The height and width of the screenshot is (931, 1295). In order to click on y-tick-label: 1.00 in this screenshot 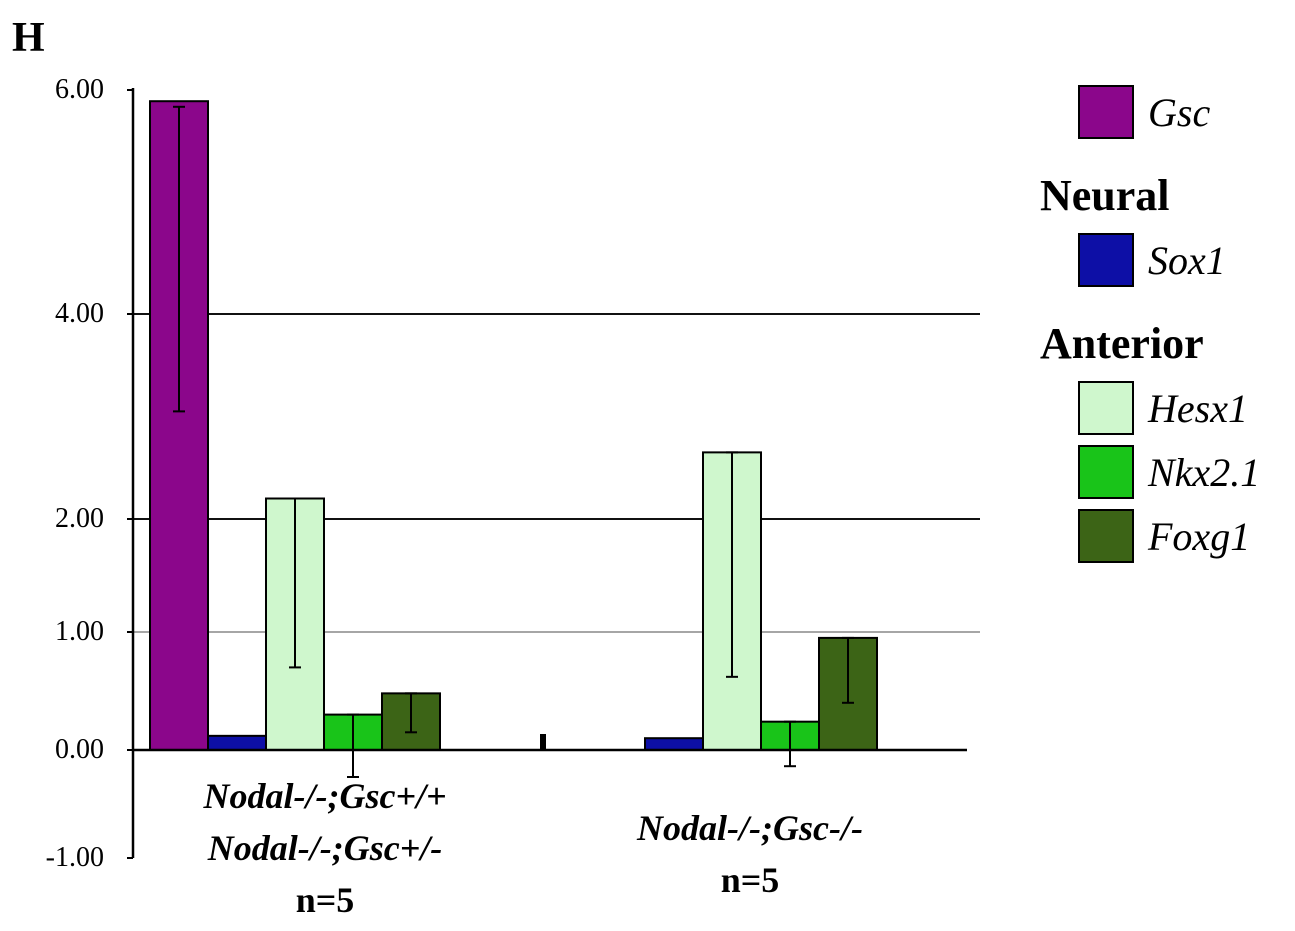, I will do `click(79, 631)`.